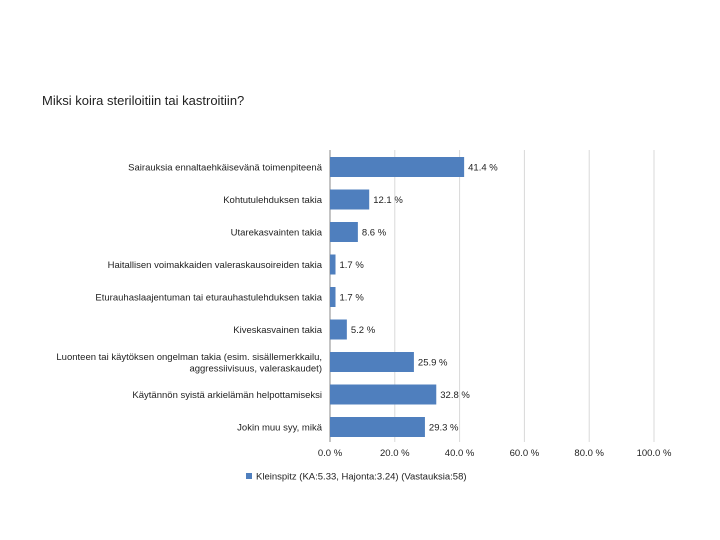 Image resolution: width=720 pixels, height=540 pixels. I want to click on legend-swatch, so click(249, 476).